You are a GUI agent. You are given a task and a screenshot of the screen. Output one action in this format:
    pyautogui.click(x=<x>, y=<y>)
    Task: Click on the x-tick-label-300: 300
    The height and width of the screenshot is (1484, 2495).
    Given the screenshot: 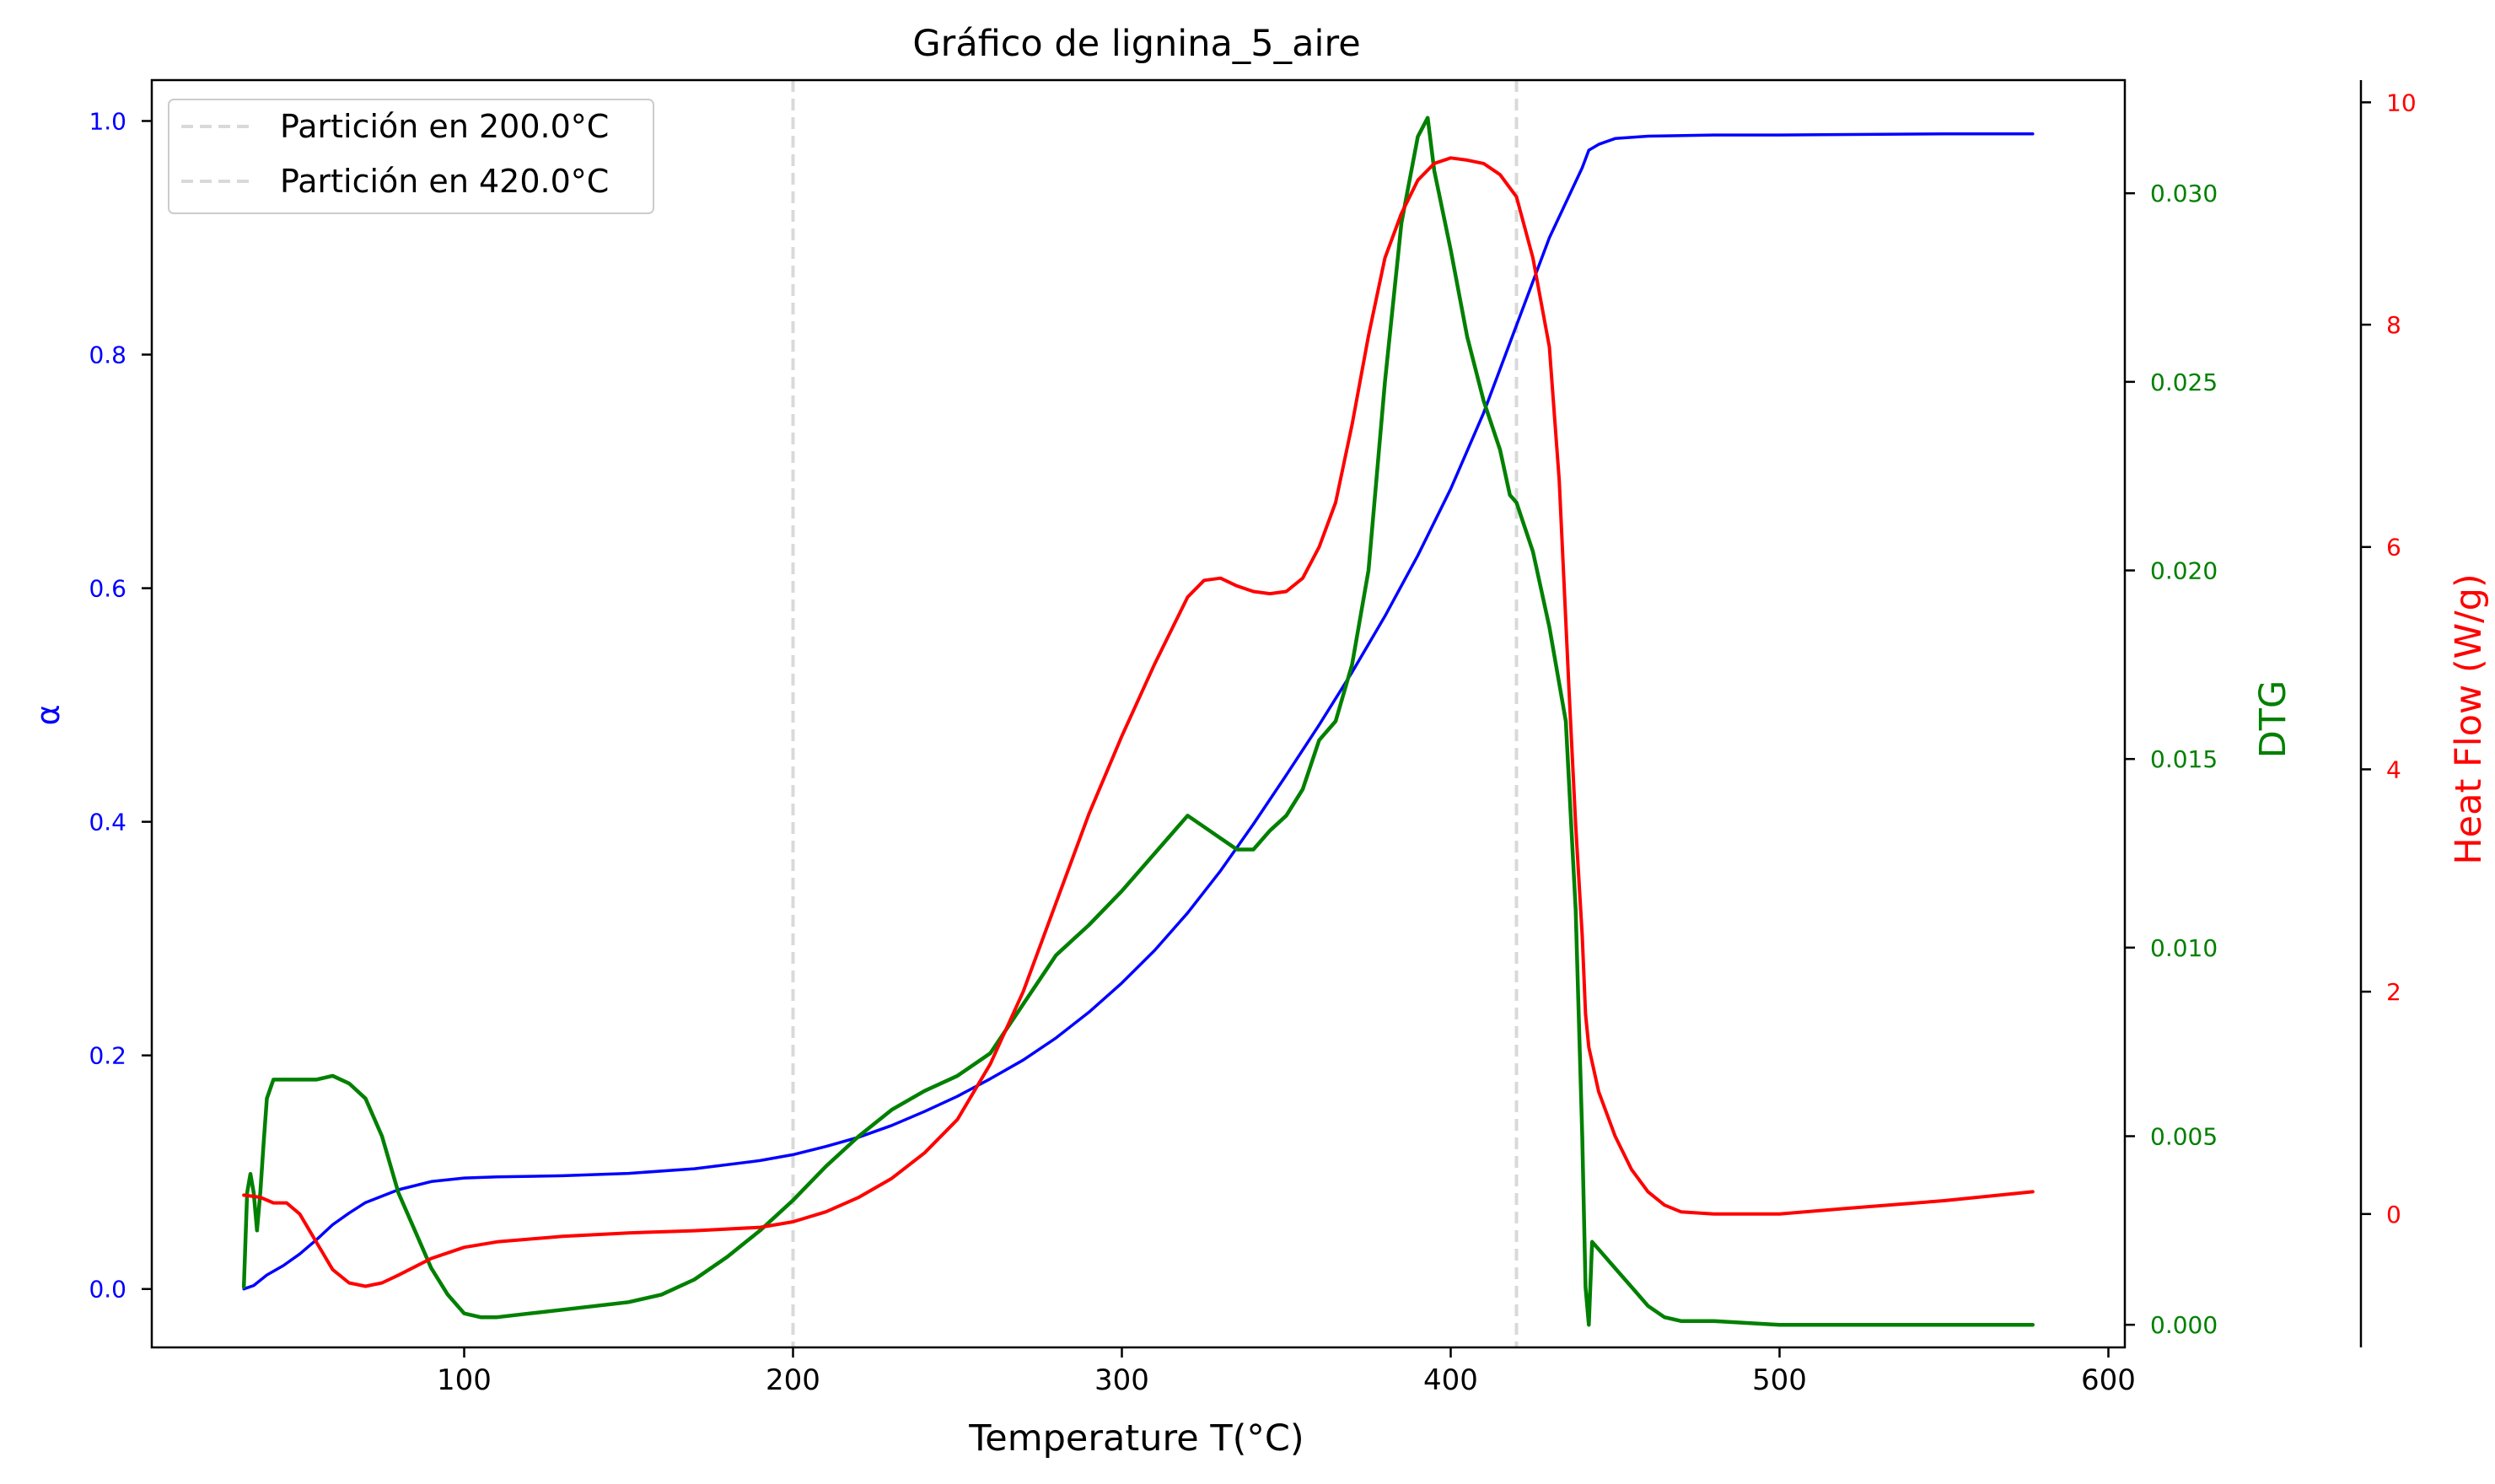 What is the action you would take?
    pyautogui.click(x=1121, y=1380)
    